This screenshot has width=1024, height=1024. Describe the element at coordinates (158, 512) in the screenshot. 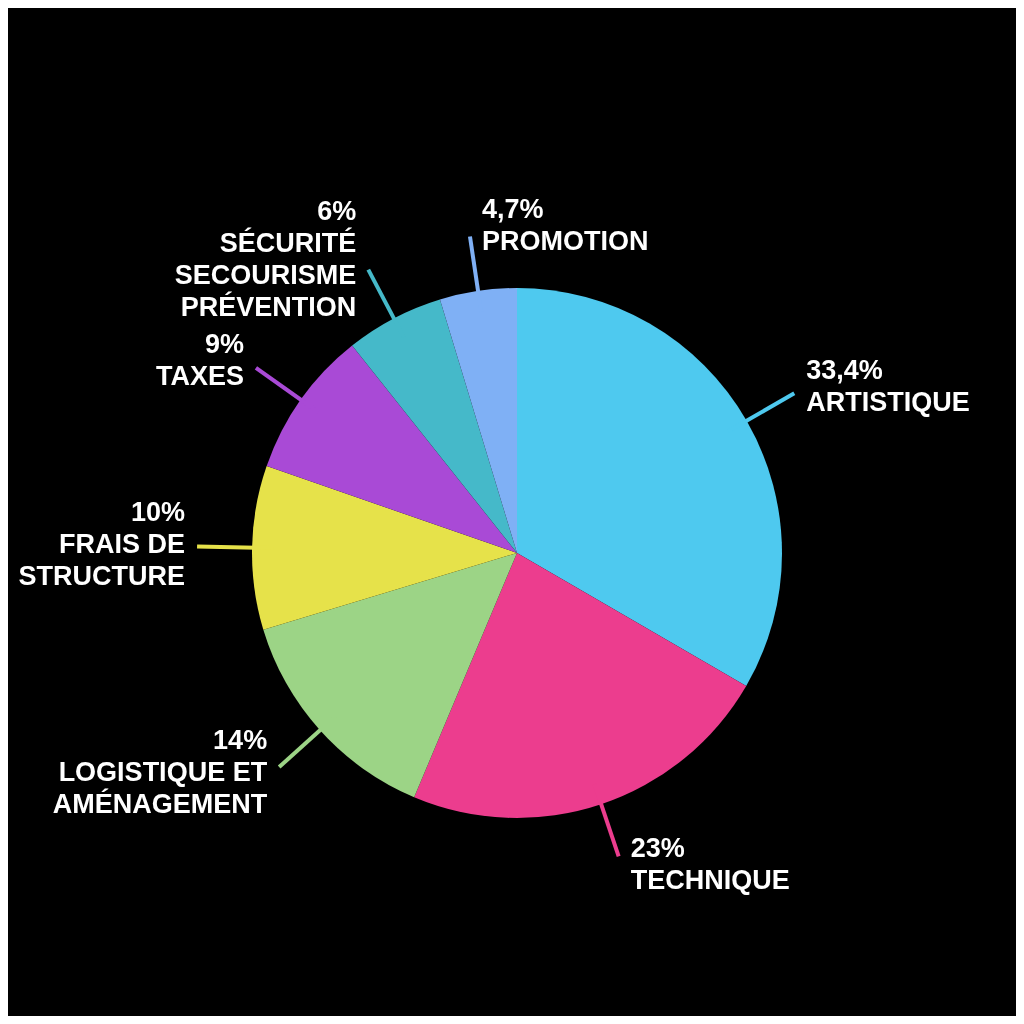

I see `data-label: 10%` at that location.